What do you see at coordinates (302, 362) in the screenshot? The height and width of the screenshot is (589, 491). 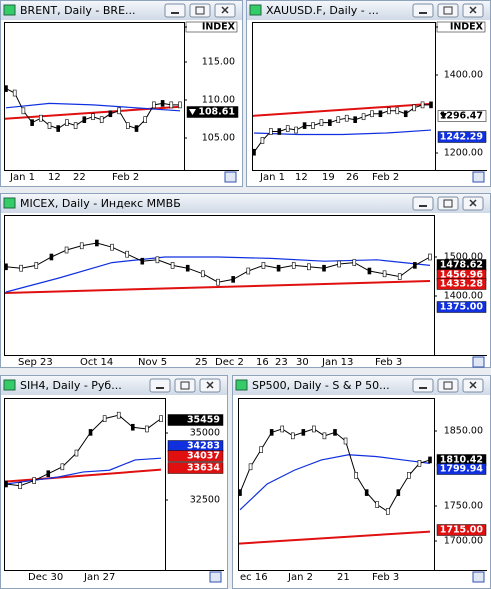 I see `date-label: 30` at bounding box center [302, 362].